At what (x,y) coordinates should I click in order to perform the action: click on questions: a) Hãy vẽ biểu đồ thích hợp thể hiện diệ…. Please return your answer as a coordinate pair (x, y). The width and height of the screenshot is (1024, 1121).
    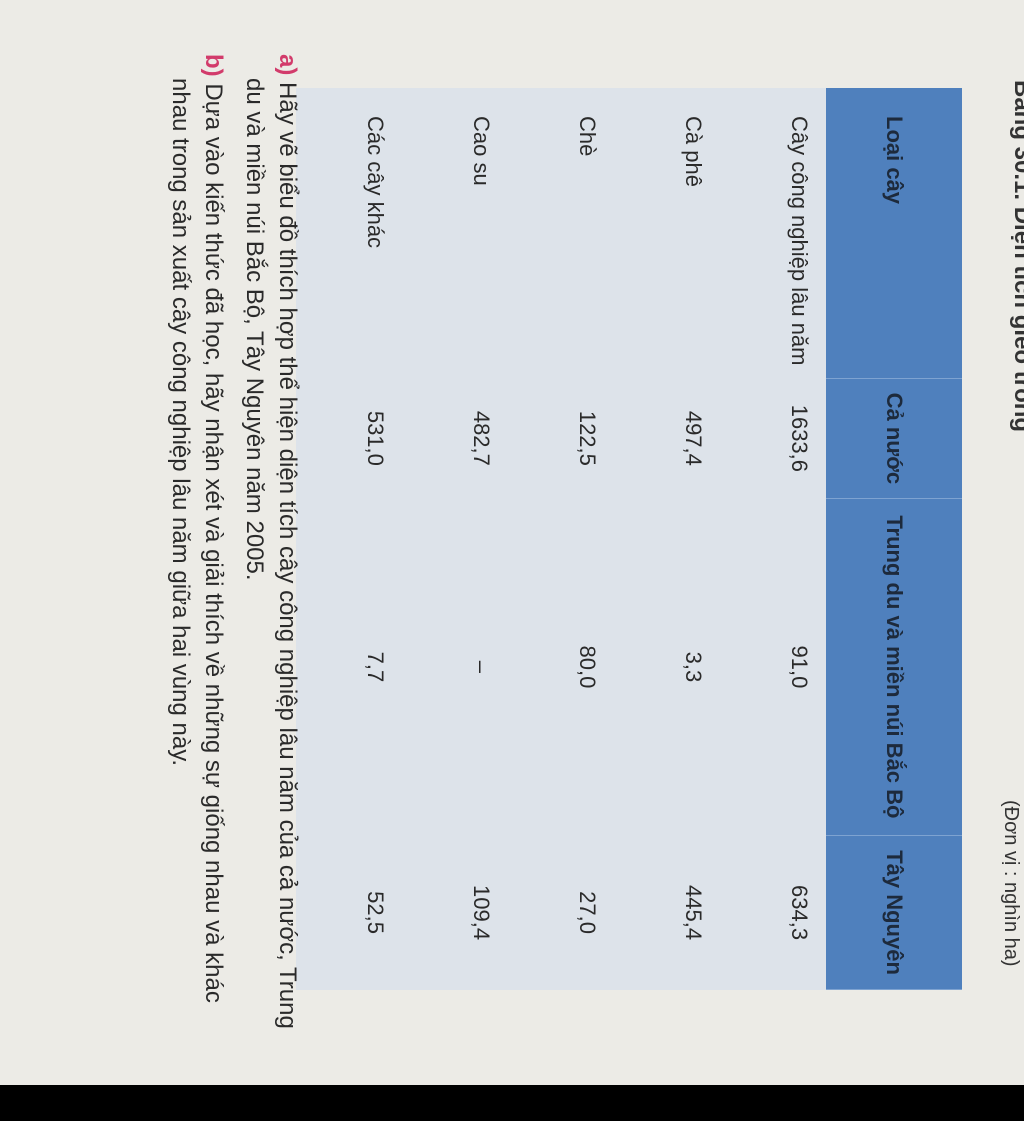
    Looking at the image, I should click on (230, 550).